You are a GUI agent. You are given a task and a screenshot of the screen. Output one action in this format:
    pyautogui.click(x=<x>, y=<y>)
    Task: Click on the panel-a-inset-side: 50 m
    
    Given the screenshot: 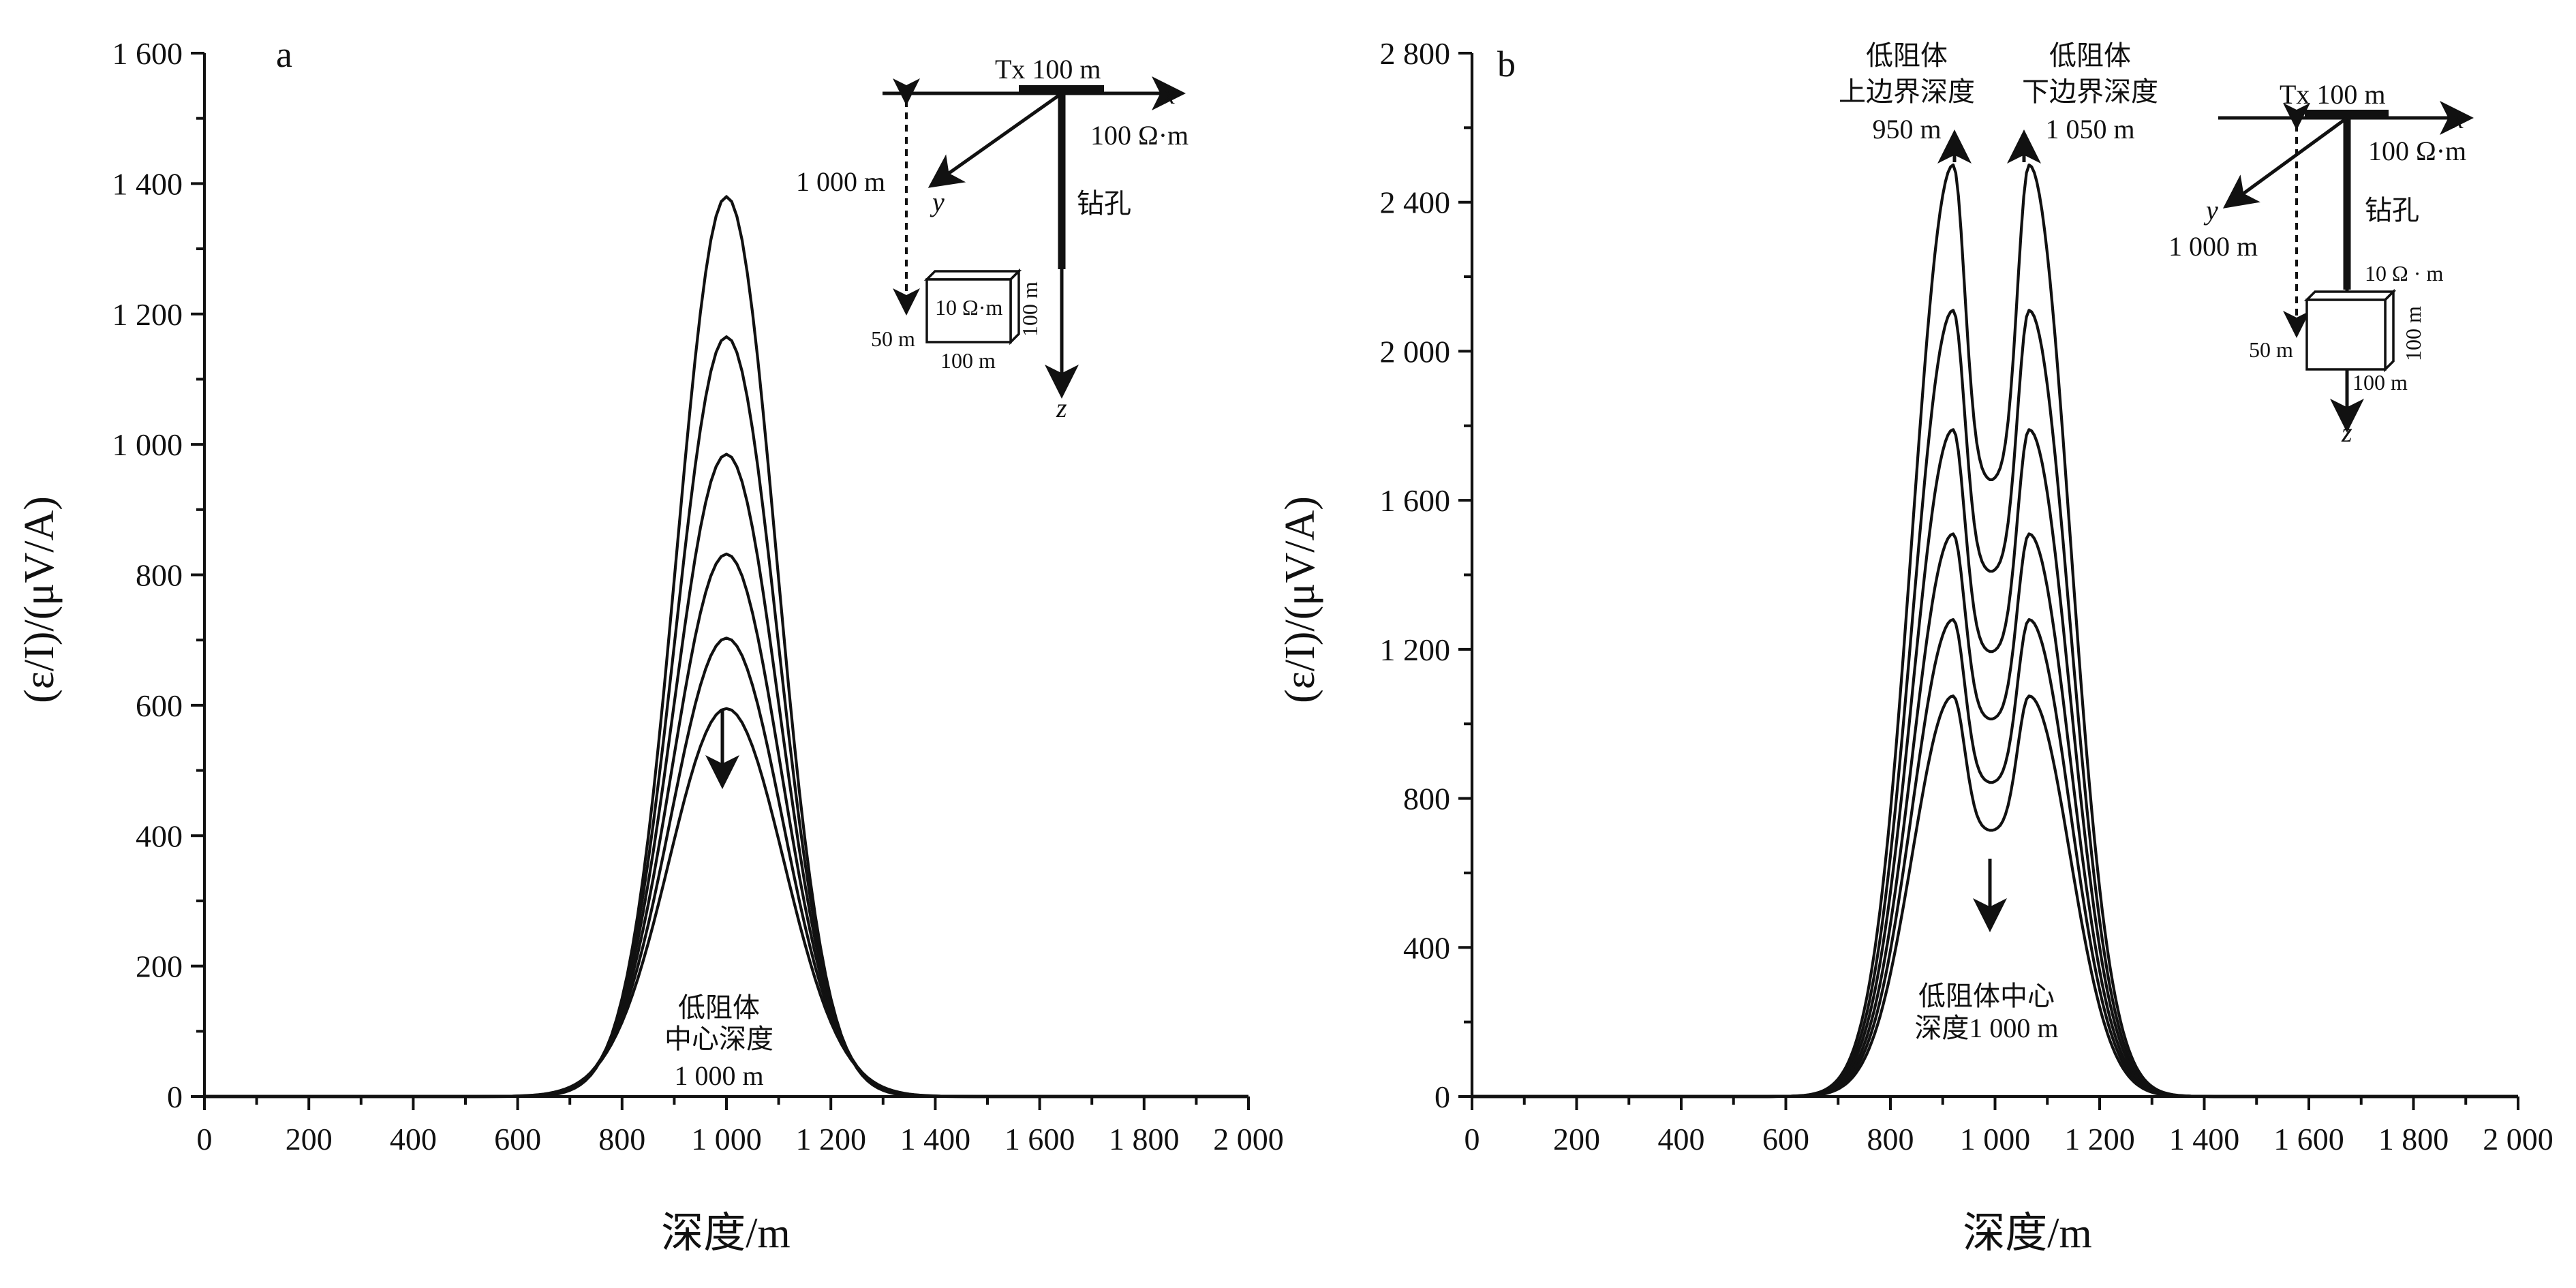 What is the action you would take?
    pyautogui.click(x=893, y=338)
    